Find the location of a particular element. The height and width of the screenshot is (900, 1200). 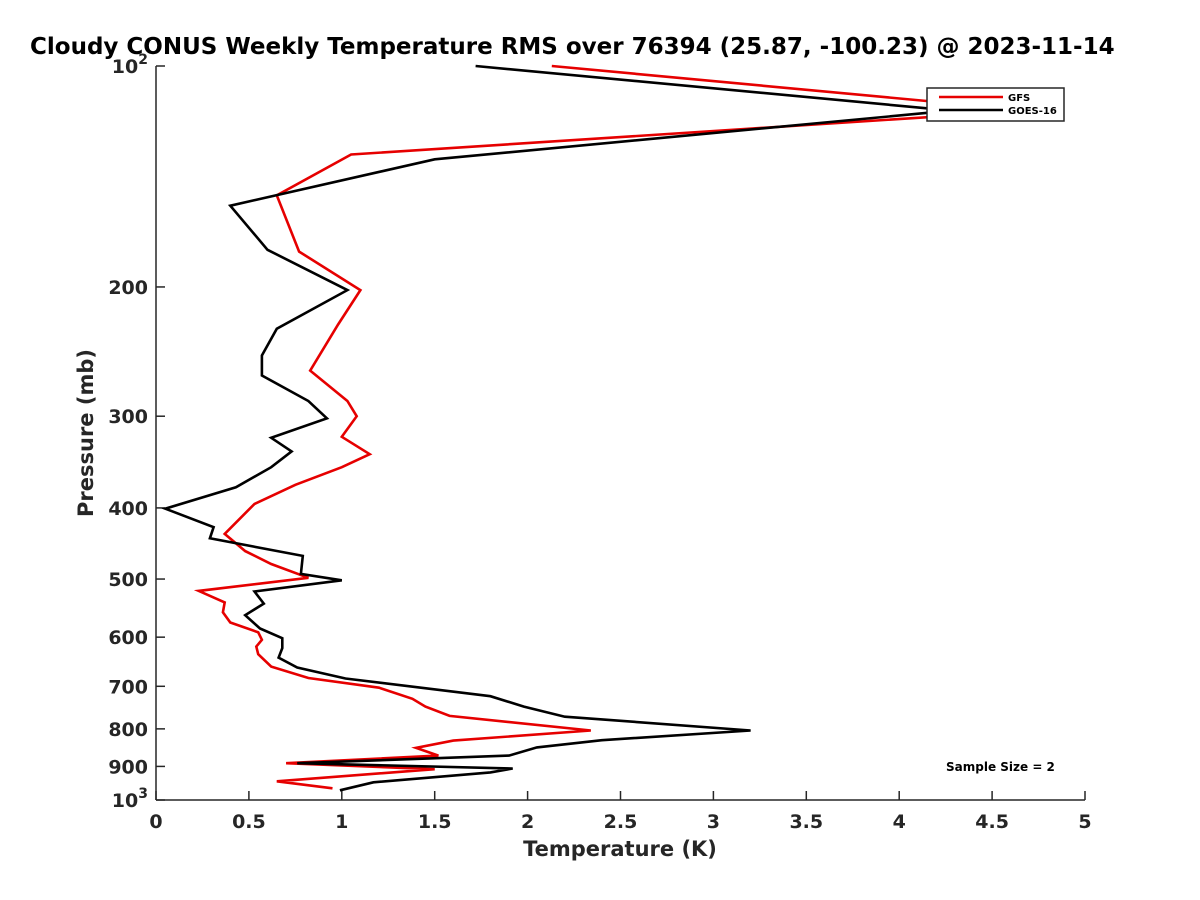

legend-box is located at coordinates (995, 104).